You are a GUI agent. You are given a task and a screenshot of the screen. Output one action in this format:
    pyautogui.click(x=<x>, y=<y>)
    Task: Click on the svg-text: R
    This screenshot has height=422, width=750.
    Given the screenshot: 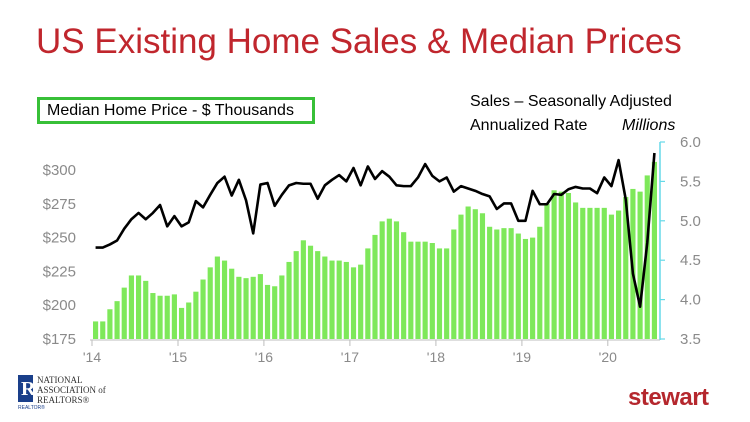 What is the action you would take?
    pyautogui.click(x=28, y=389)
    